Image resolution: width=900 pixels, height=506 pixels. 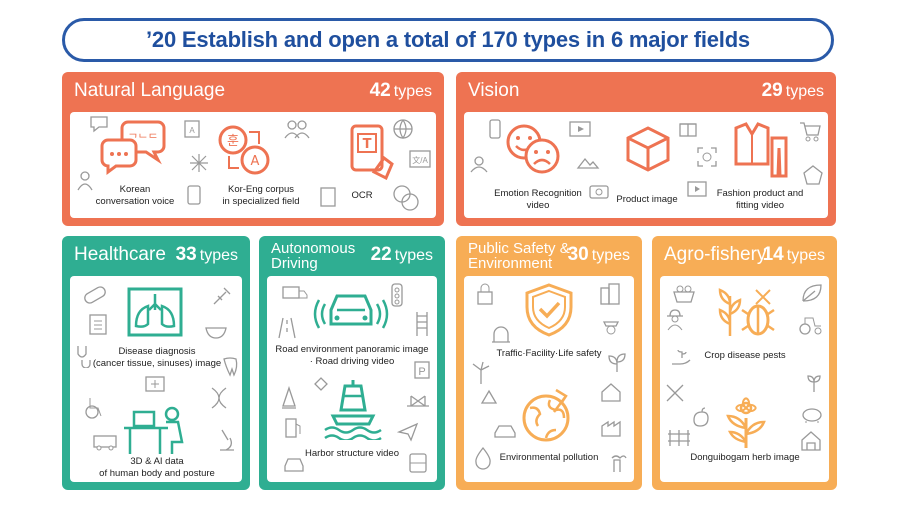 I want to click on card-title: Public Safety & Environment, so click(x=519, y=256).